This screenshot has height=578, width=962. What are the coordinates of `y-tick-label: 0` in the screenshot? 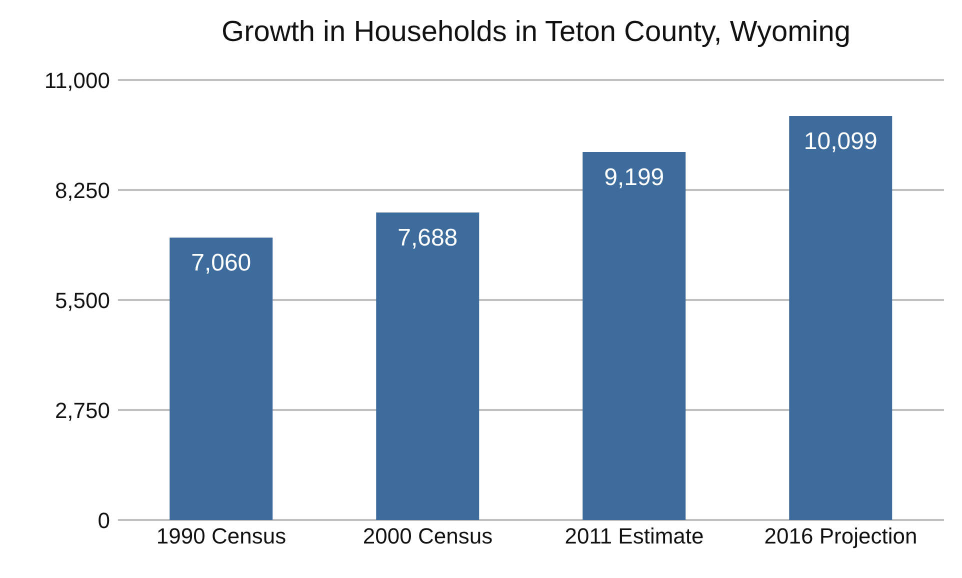 It's located at (104, 520).